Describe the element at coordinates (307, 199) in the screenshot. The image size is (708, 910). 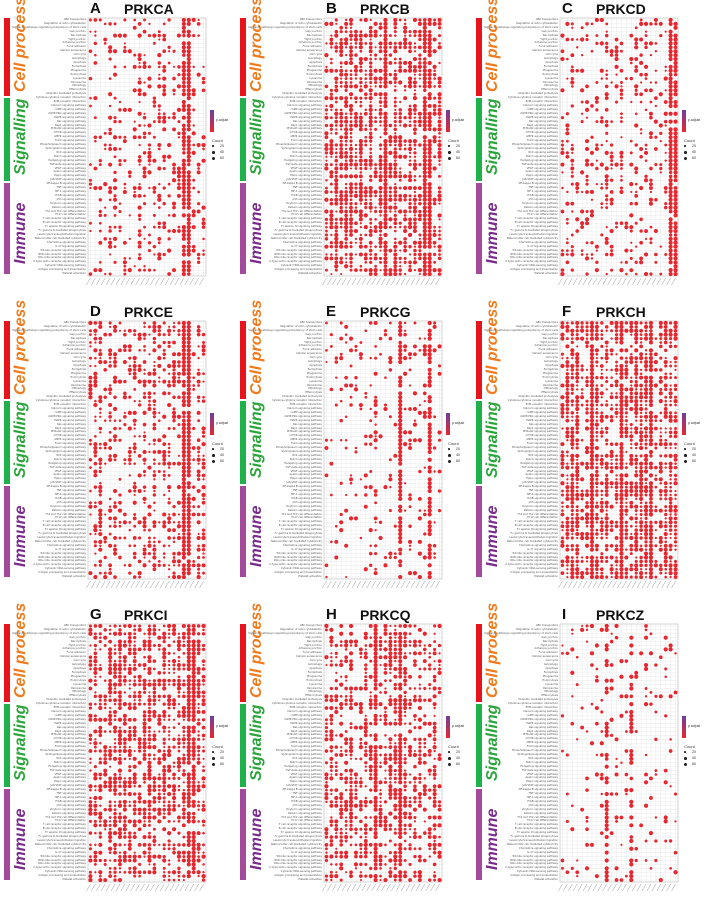
I see `y-tick-label: p53 signaling pathway` at that location.